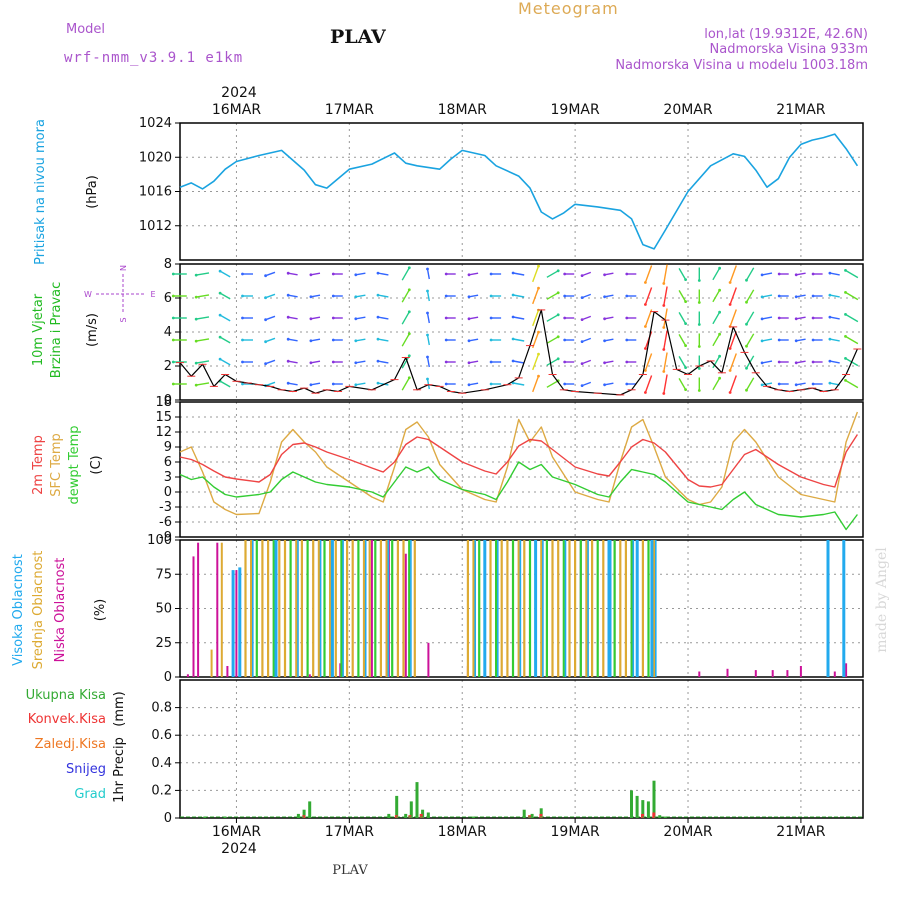 The width and height of the screenshot is (900, 900). What do you see at coordinates (152, 294) in the screenshot?
I see `compass-east: E` at bounding box center [152, 294].